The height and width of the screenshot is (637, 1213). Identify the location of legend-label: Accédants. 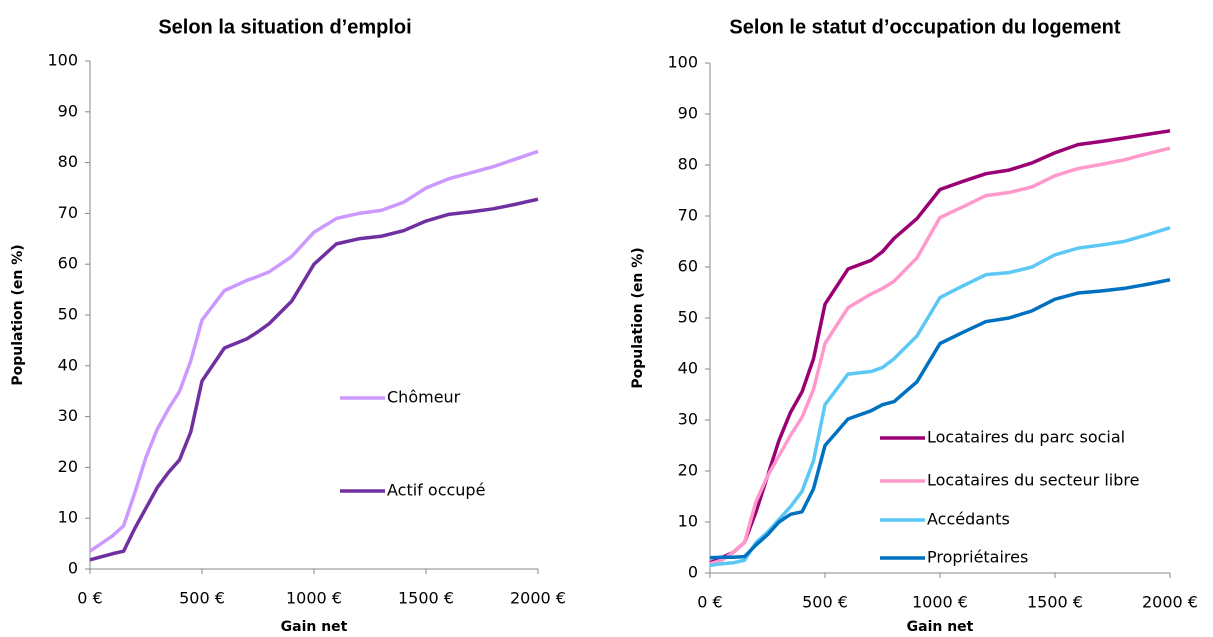
(968, 519).